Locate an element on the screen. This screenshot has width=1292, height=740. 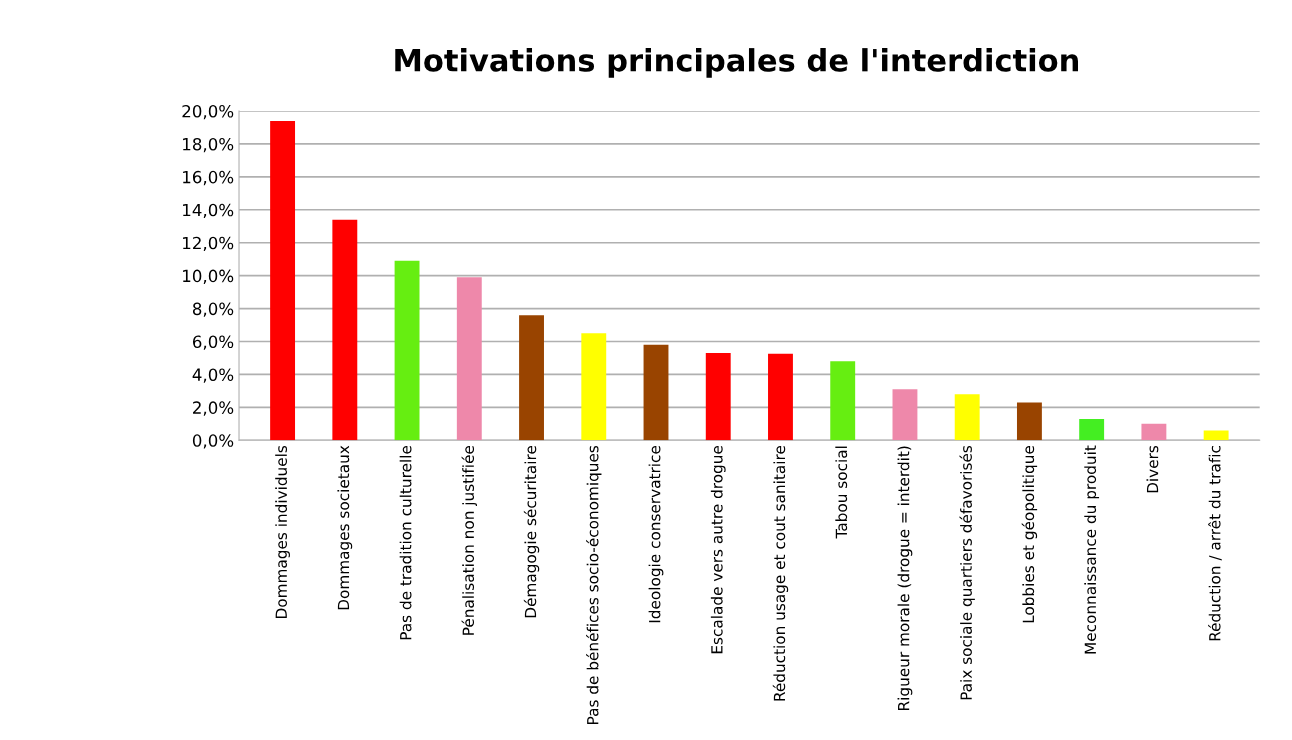
y-tick-label: 12,0% is located at coordinates (208, 243).